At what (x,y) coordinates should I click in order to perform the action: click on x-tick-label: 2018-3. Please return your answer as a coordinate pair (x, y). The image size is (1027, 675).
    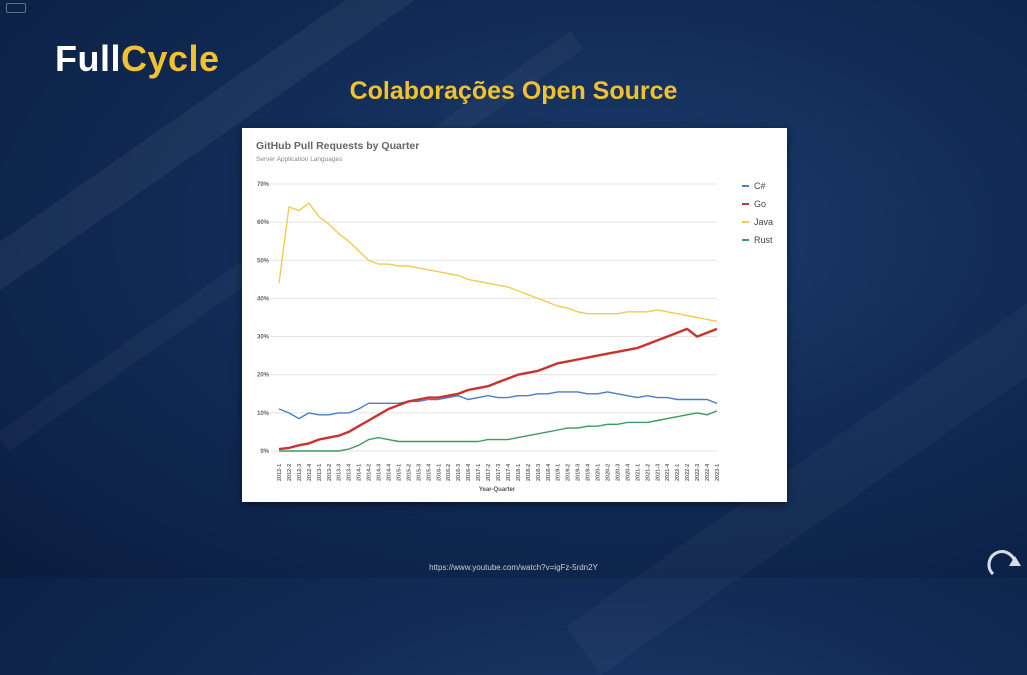
    Looking at the image, I should click on (539, 472).